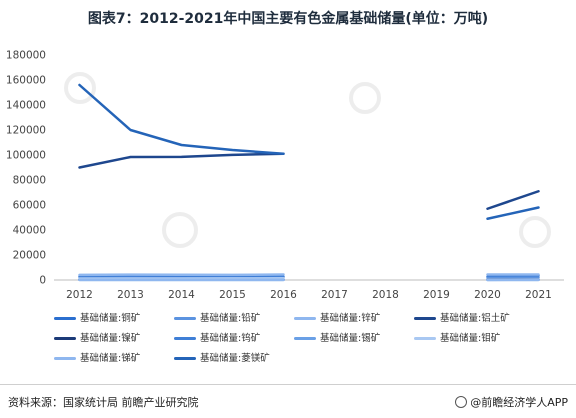 This screenshot has height=418, width=576. I want to click on legend-item: 基础储量:铜矿, so click(97, 317).